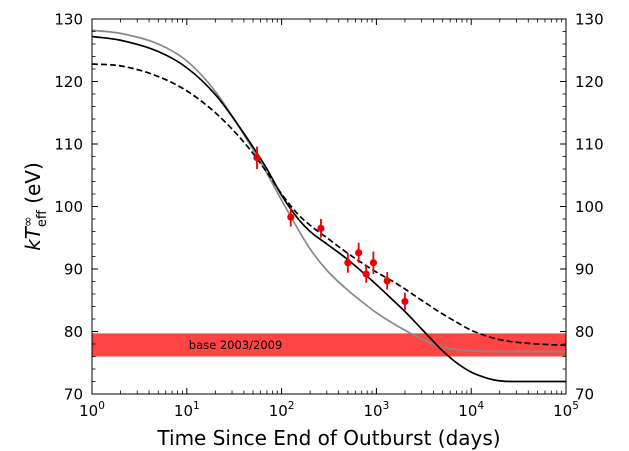 The image size is (629, 451). What do you see at coordinates (566, 410) in the screenshot?
I see `x-tick-label: 10⁵` at bounding box center [566, 410].